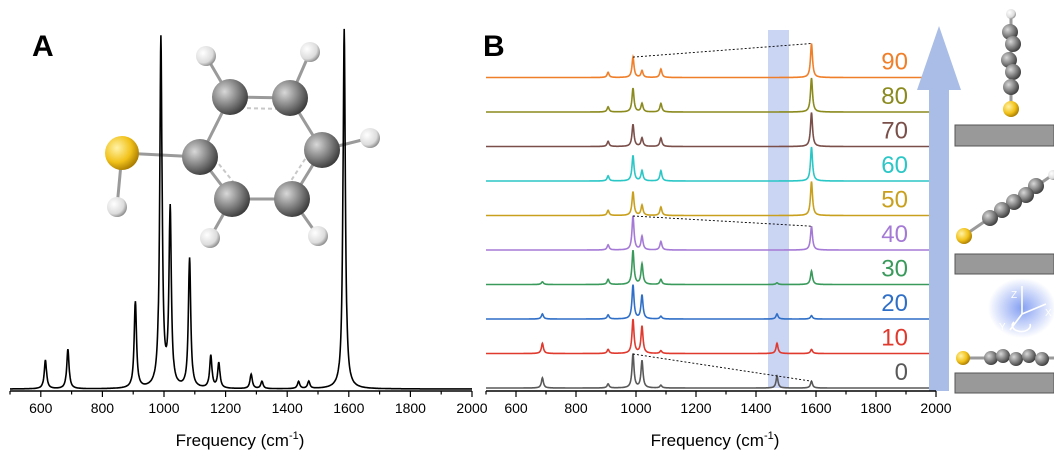  Describe the element at coordinates (935, 408) in the screenshot. I see `x-axis-b-tick-label: 2000` at that location.